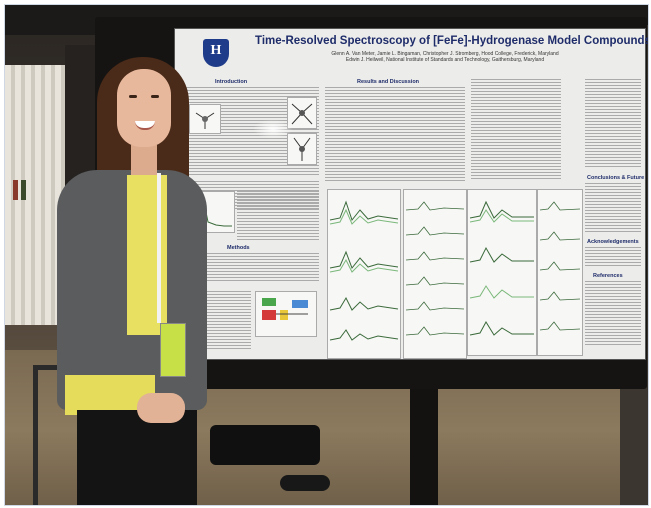  I want to click on acknowledgements-text, so click(613, 257).